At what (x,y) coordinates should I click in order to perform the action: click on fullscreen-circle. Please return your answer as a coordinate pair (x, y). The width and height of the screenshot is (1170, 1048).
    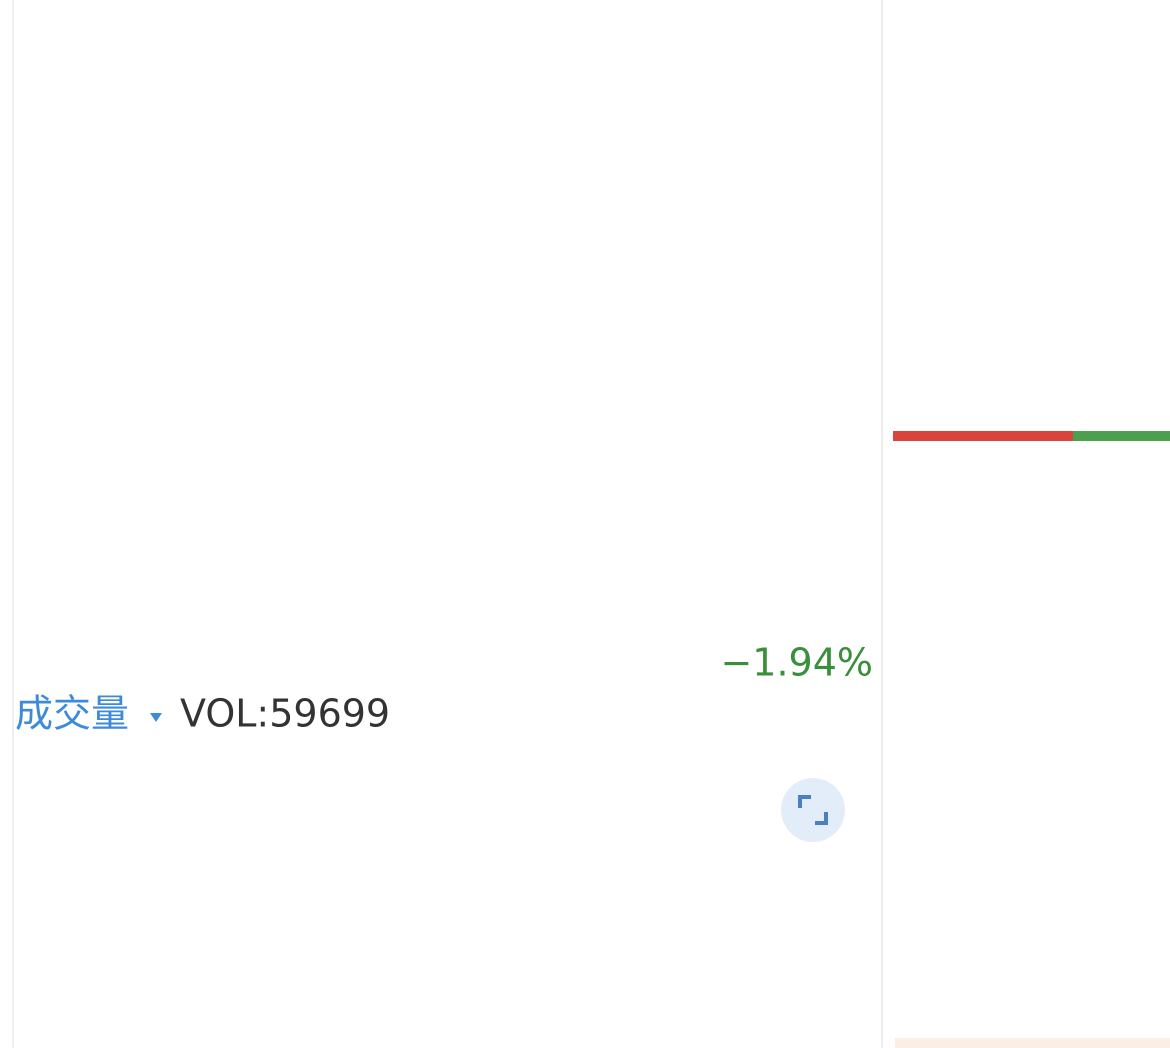
    Looking at the image, I should click on (813, 810).